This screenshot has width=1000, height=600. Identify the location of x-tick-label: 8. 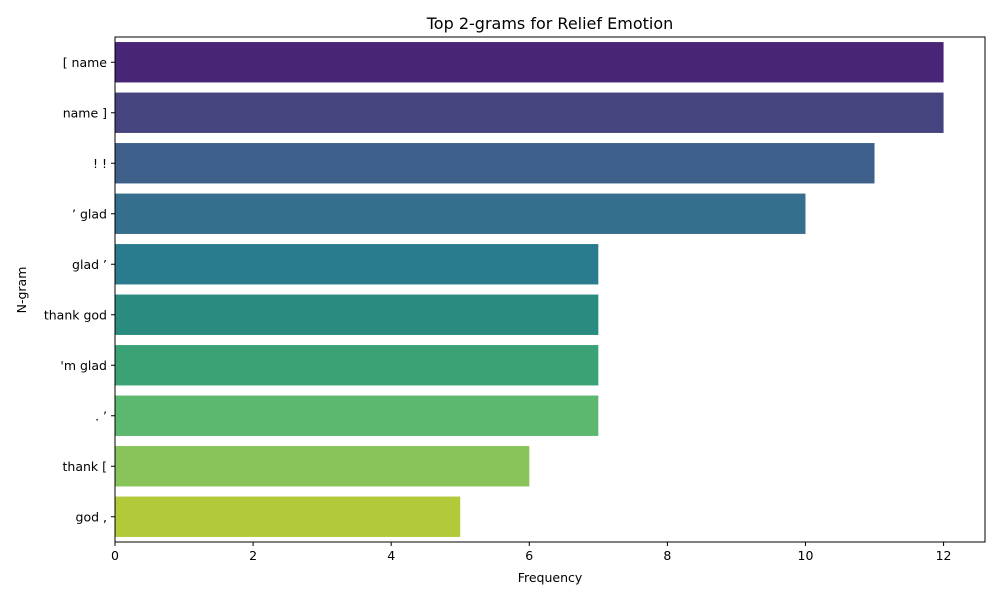
(667, 555).